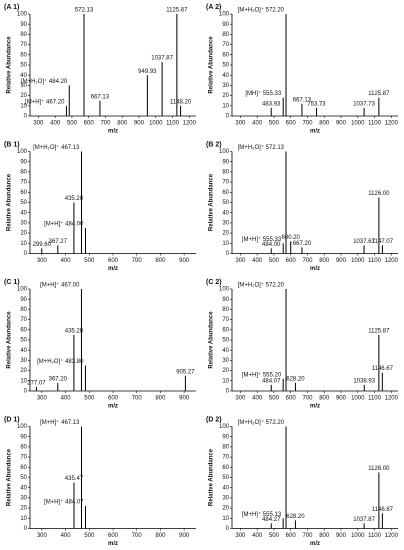 Image resolution: width=404 pixels, height=550 pixels. Describe the element at coordinates (392, 261) in the screenshot. I see `x-tick-label: 1200` at that location.